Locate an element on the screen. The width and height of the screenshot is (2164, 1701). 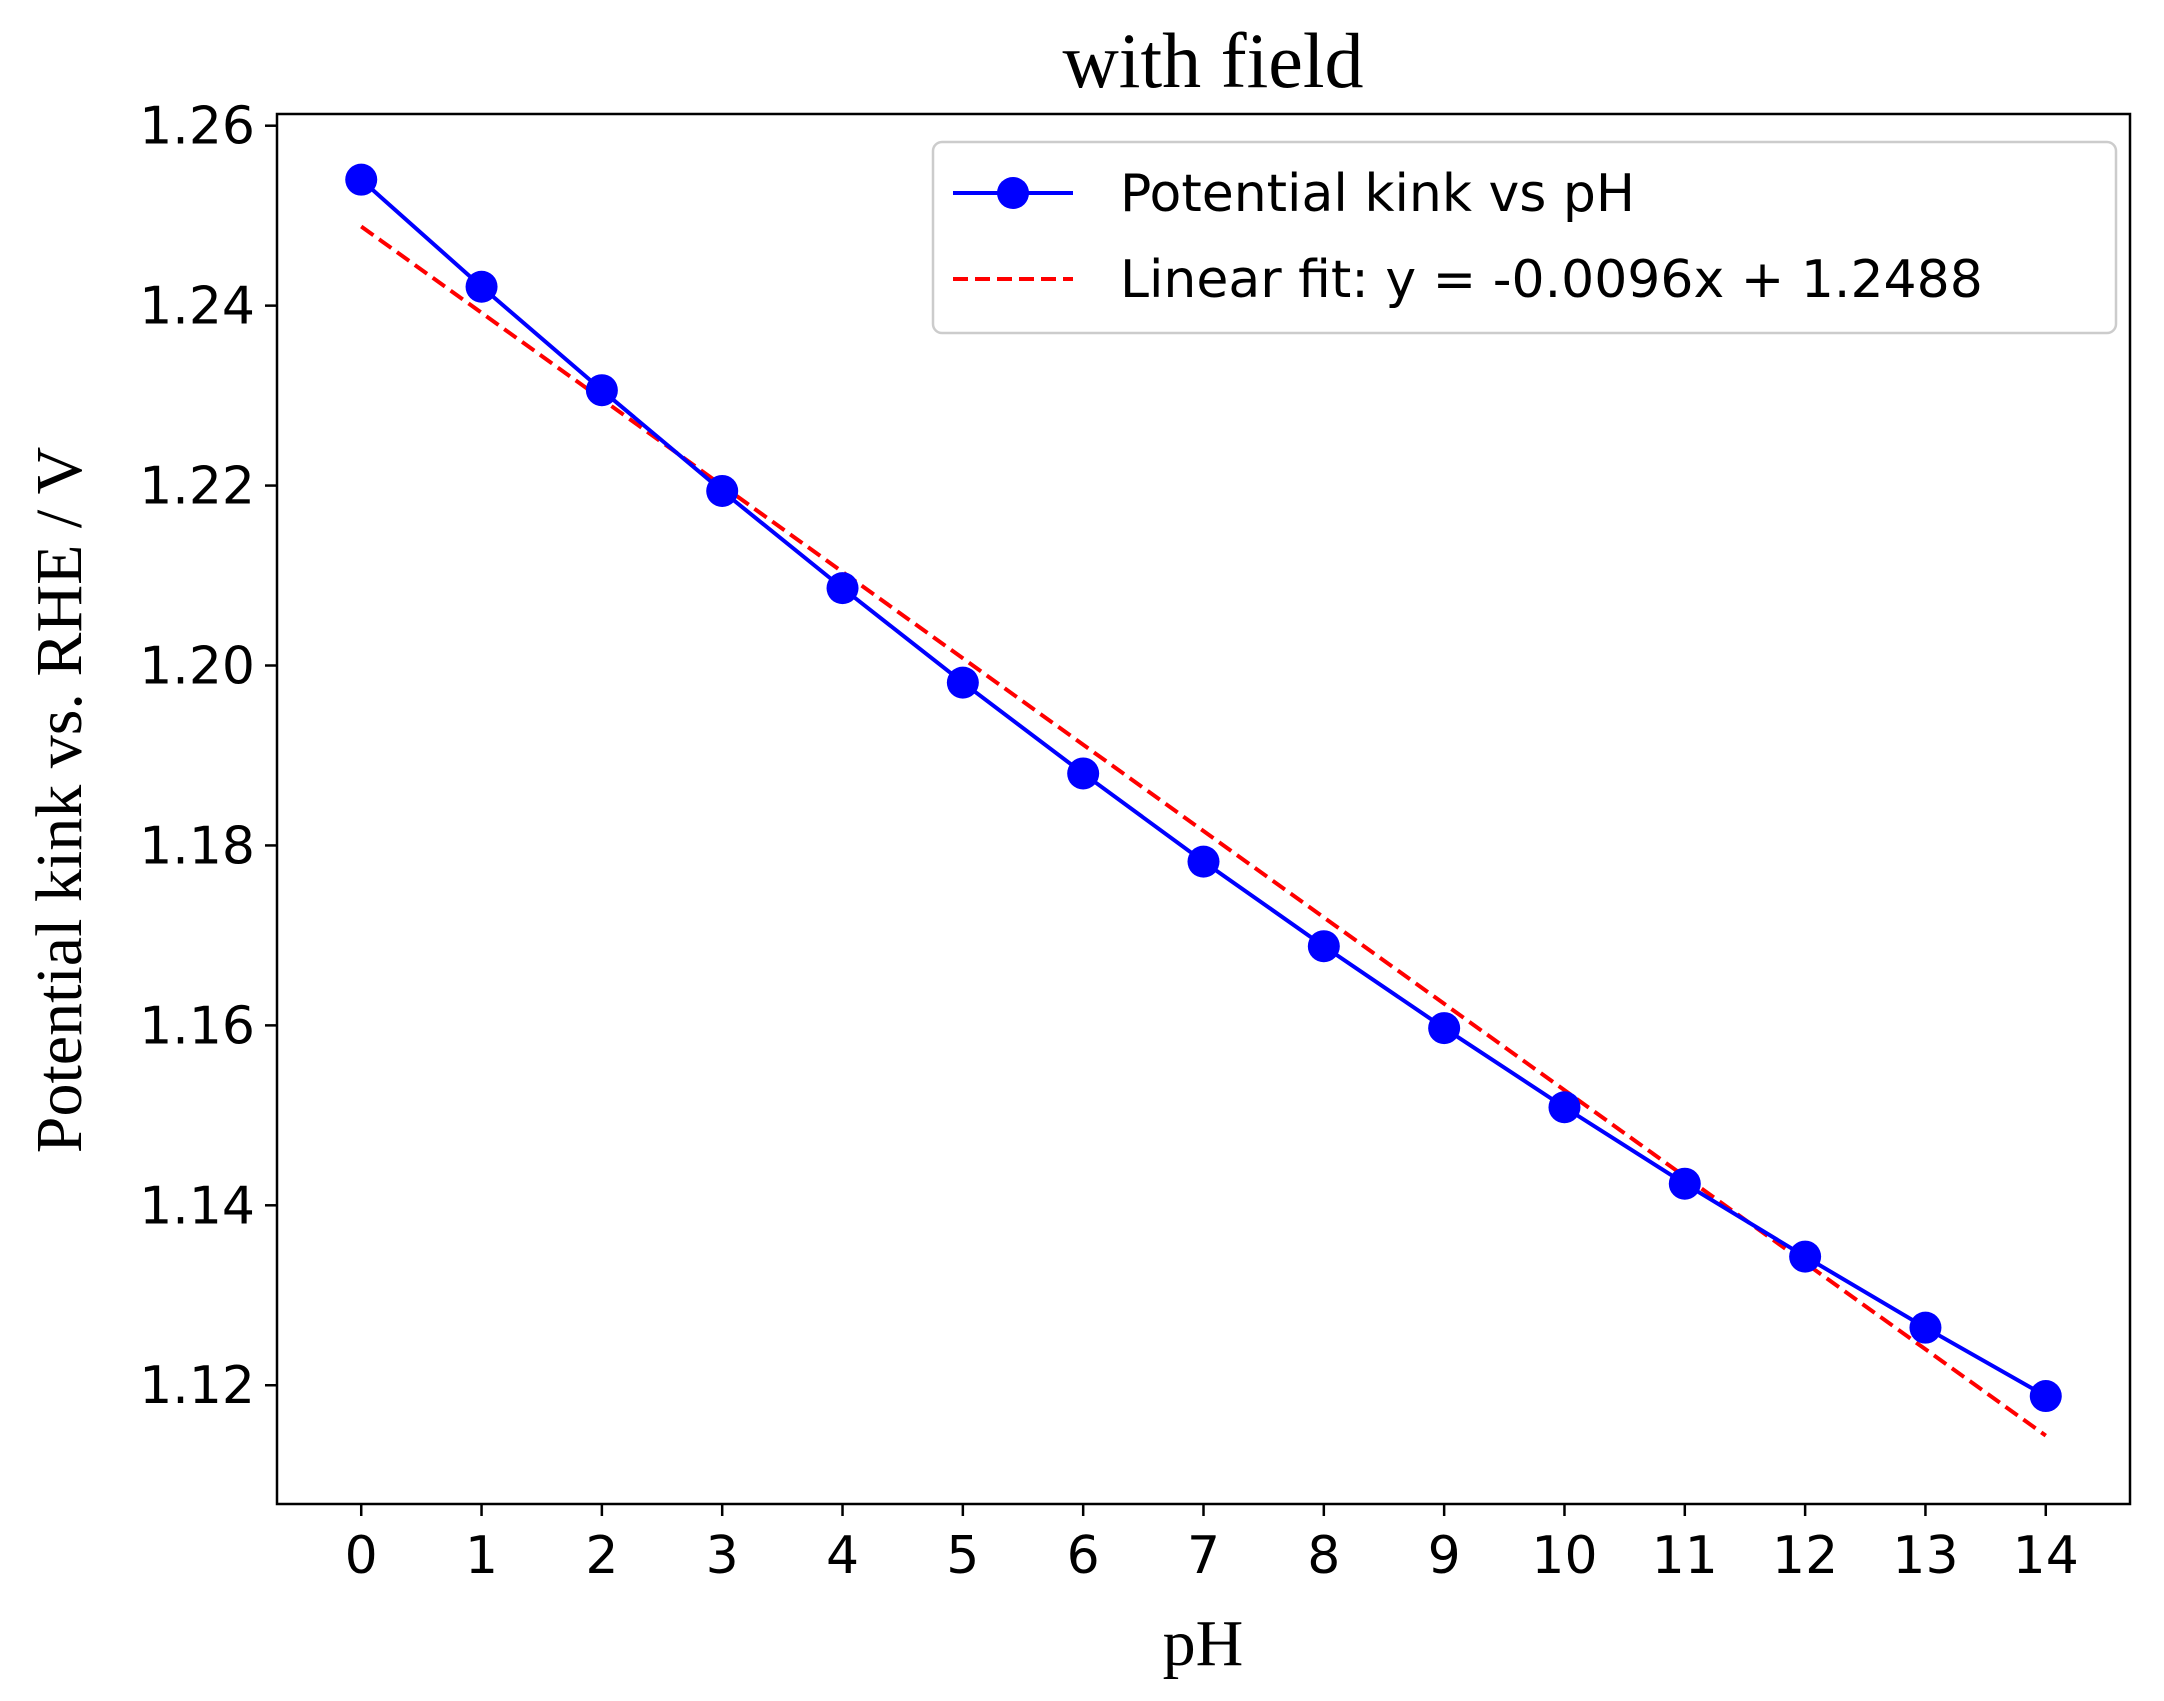
x-tick-label: 14 is located at coordinates (2046, 1556).